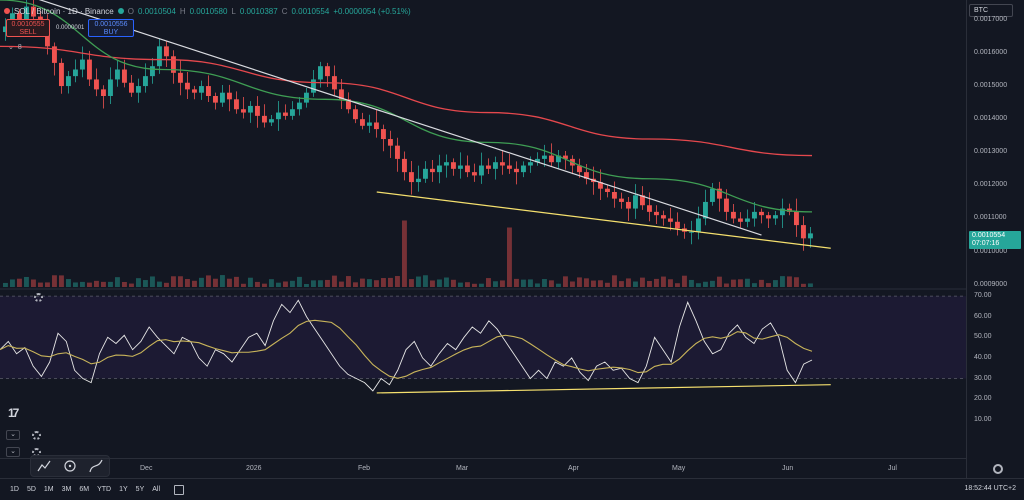  I want to click on range-1m-button: 1M, so click(48, 489).